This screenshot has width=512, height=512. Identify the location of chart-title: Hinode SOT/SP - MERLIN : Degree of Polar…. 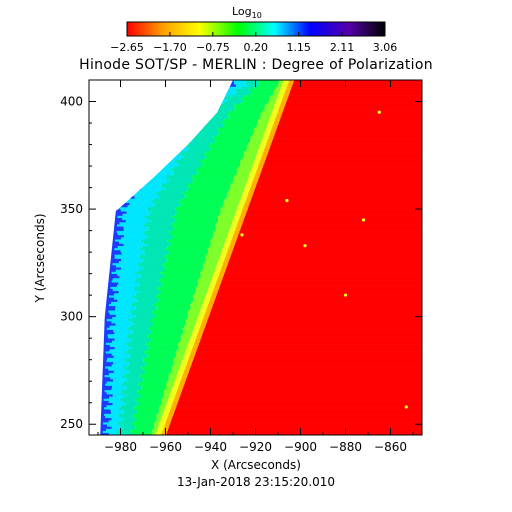
(256, 65).